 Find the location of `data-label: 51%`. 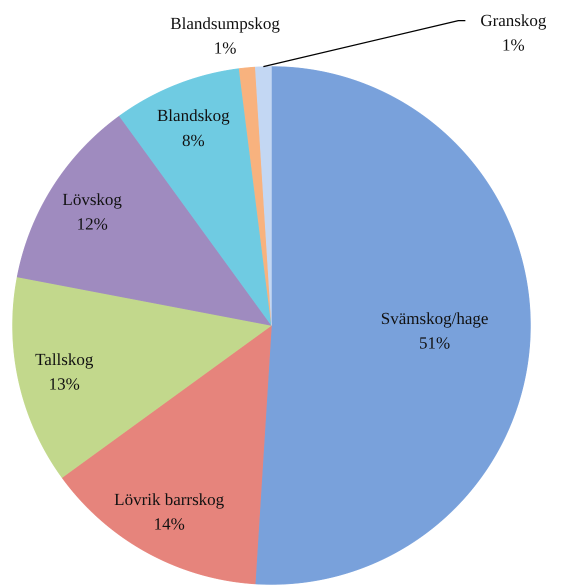

data-label: 51% is located at coordinates (434, 342).